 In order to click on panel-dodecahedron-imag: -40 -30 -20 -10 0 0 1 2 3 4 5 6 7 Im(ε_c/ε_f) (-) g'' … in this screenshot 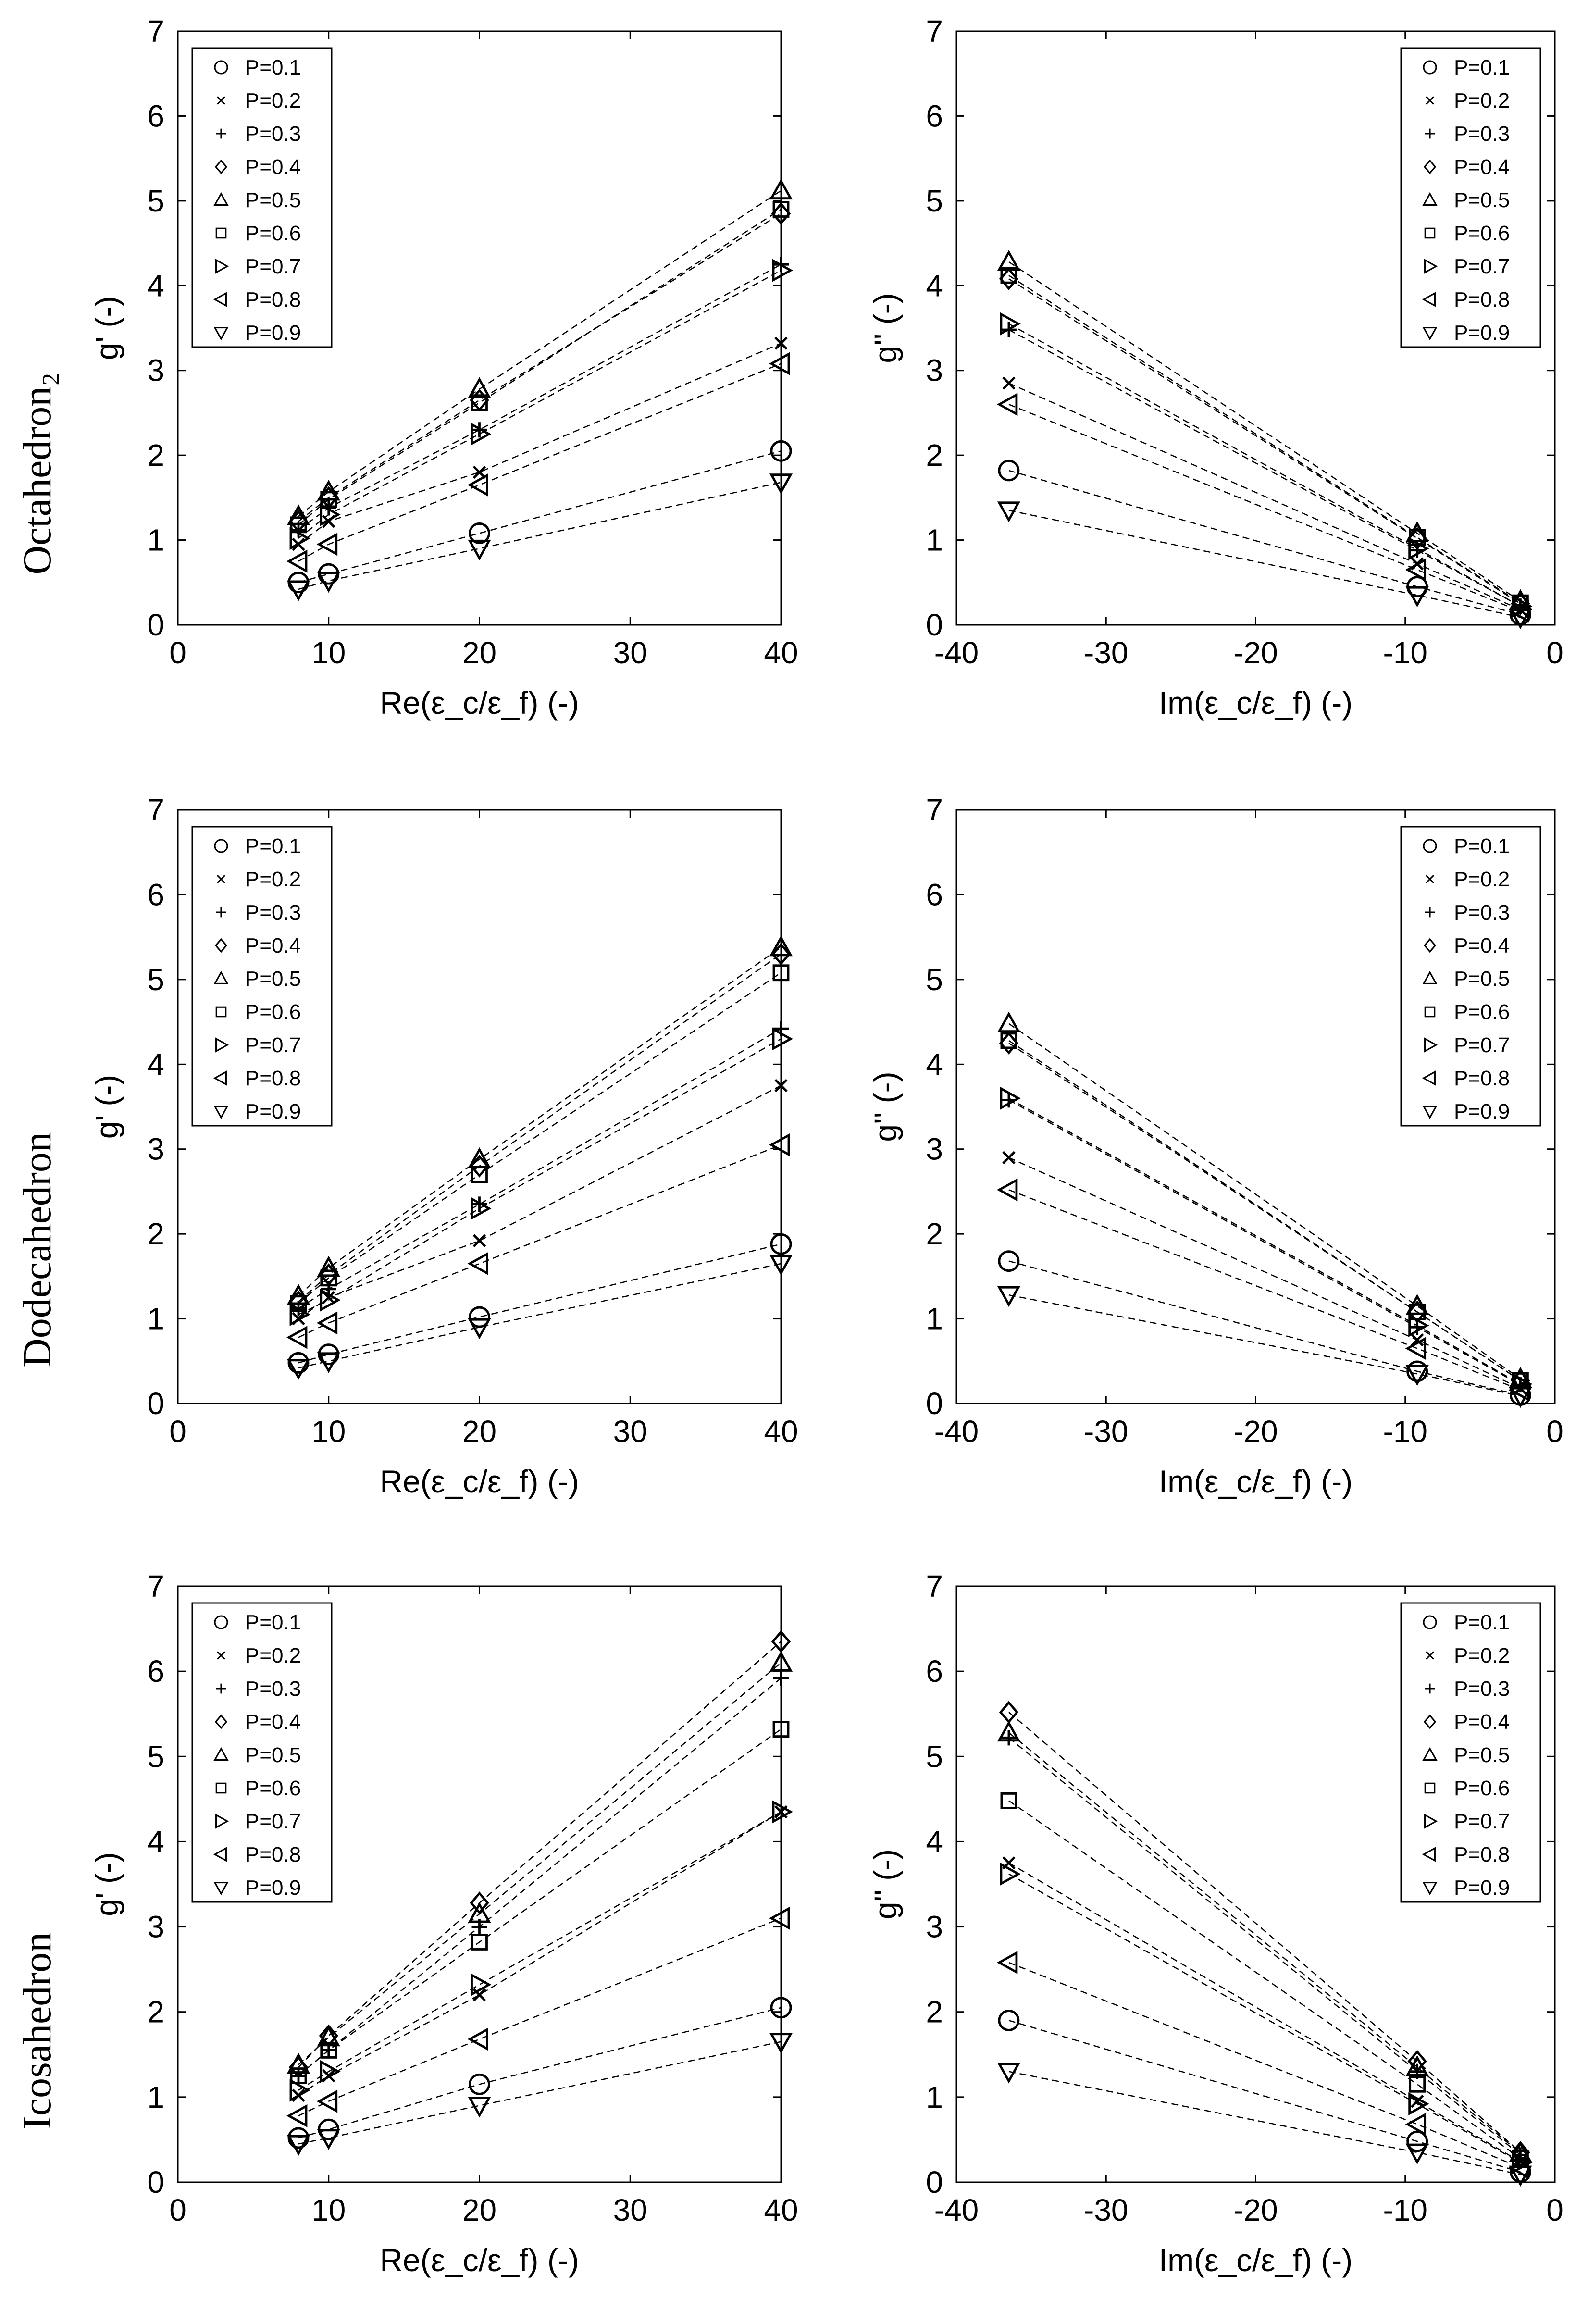, I will do `click(1215, 1146)`.